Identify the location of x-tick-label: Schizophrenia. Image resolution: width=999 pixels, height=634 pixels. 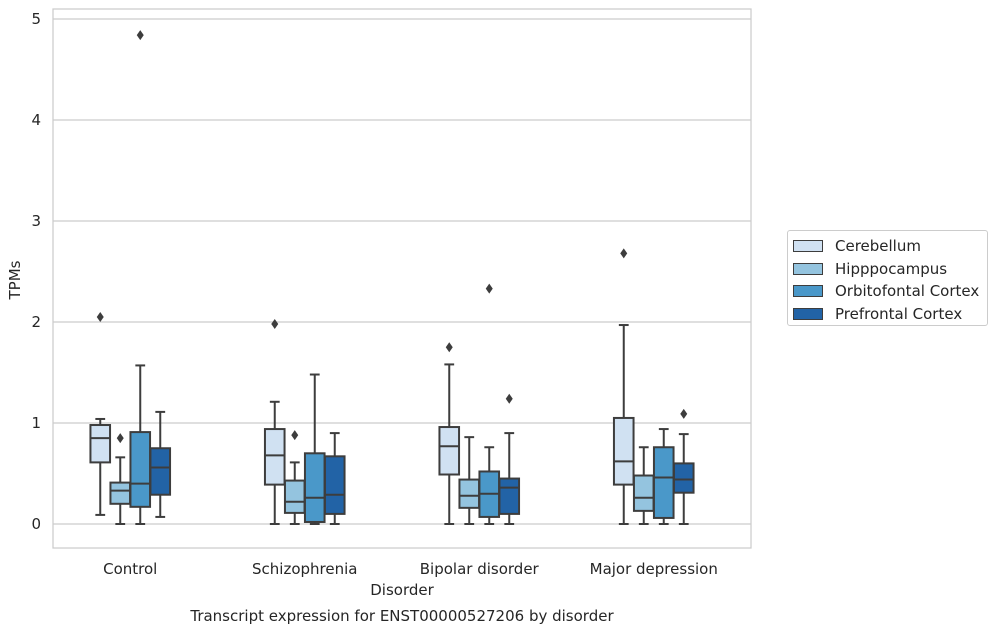
(304, 569).